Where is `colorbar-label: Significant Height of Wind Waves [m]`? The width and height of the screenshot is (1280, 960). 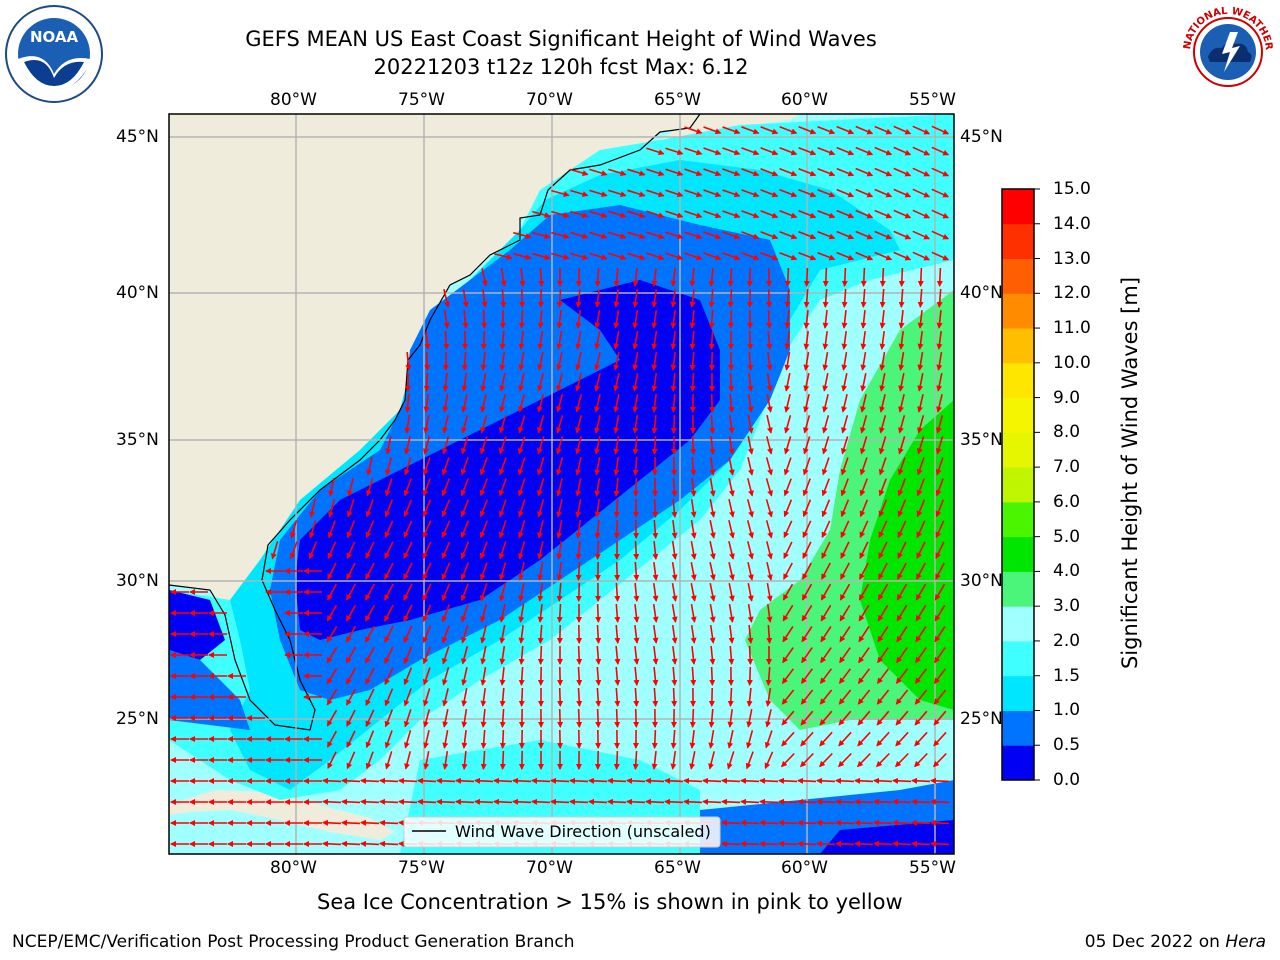 colorbar-label: Significant Height of Wind Waves [m] is located at coordinates (1130, 473).